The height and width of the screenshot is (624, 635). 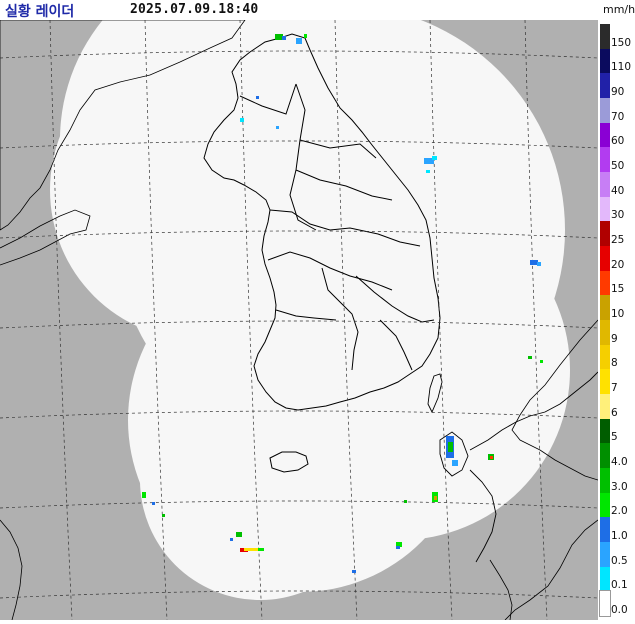 What do you see at coordinates (619, 585) in the screenshot?
I see `legend-label: 0.1` at bounding box center [619, 585].